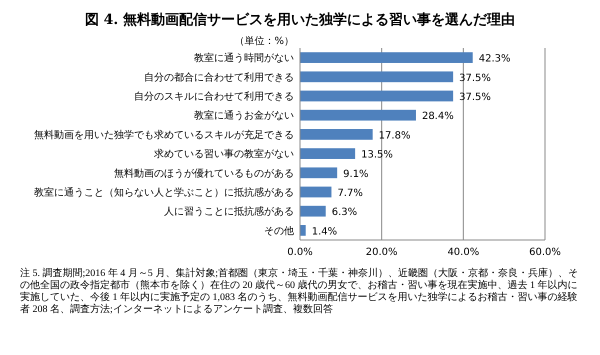 This screenshot has width=600, height=355. I want to click on y-tick-label: 人に習うことに抵抗感がある, so click(229, 212).